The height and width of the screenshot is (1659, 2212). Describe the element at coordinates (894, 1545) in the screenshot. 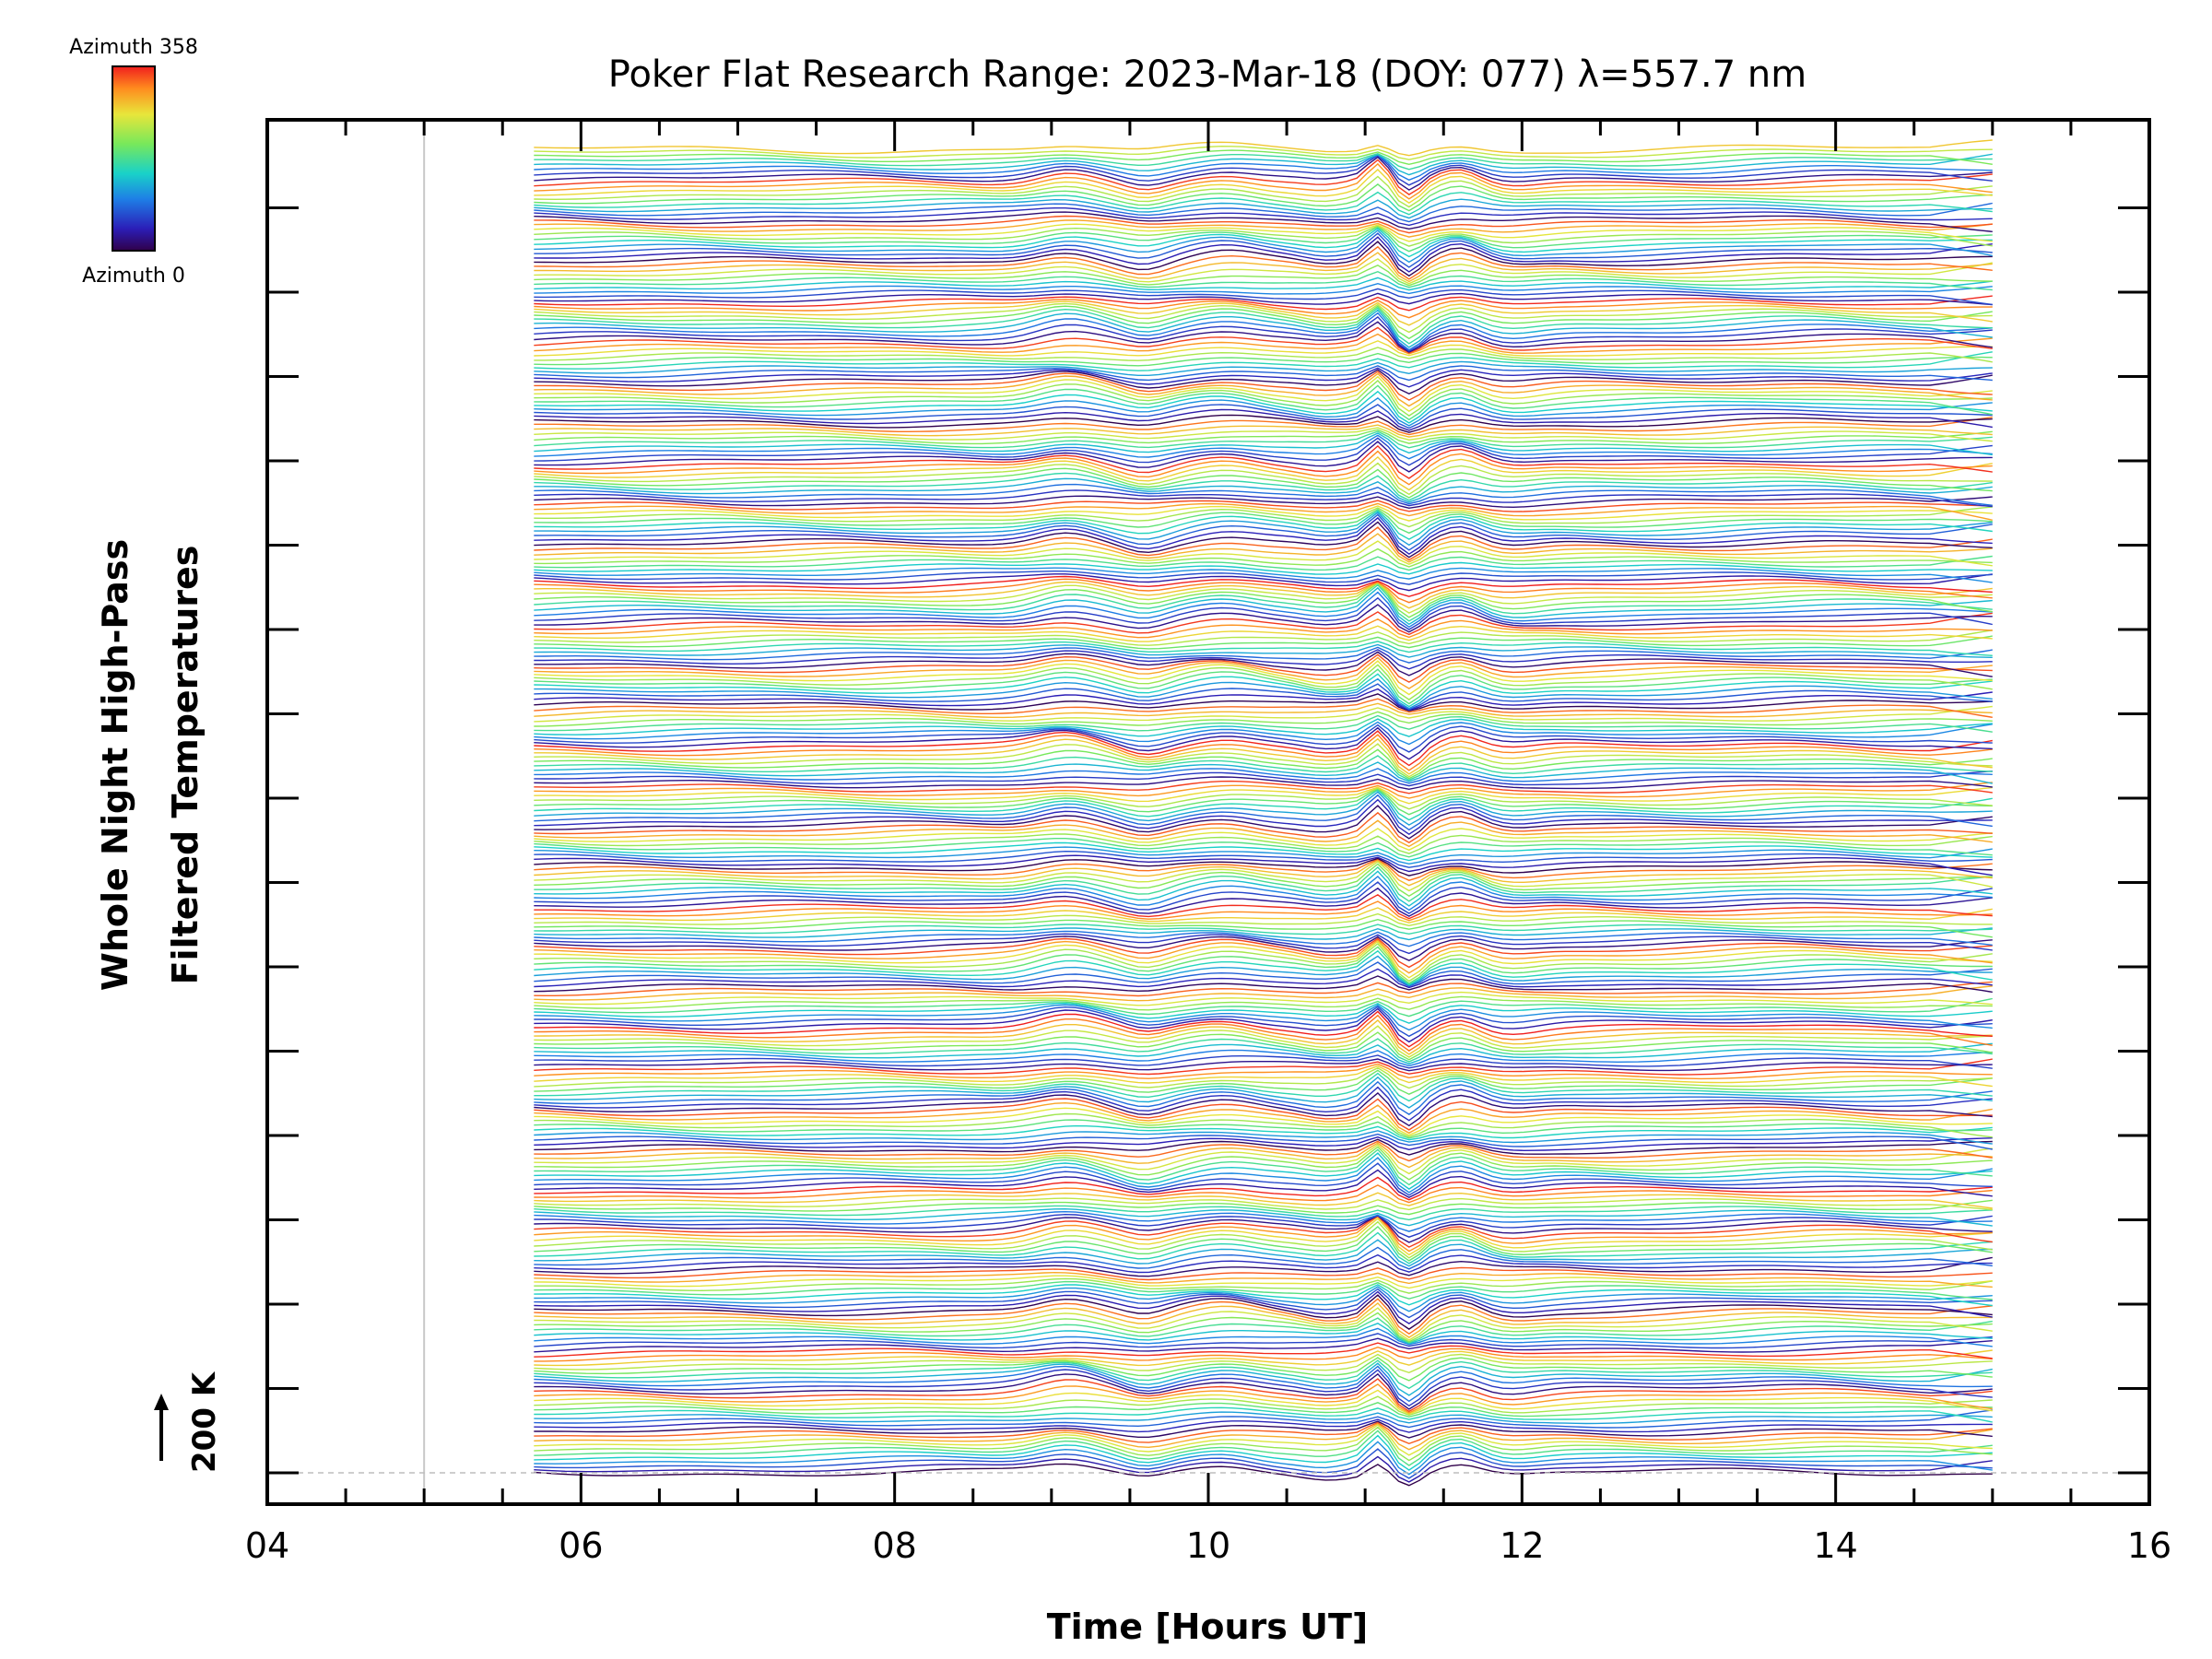

I see `x-tick-label: 08` at that location.